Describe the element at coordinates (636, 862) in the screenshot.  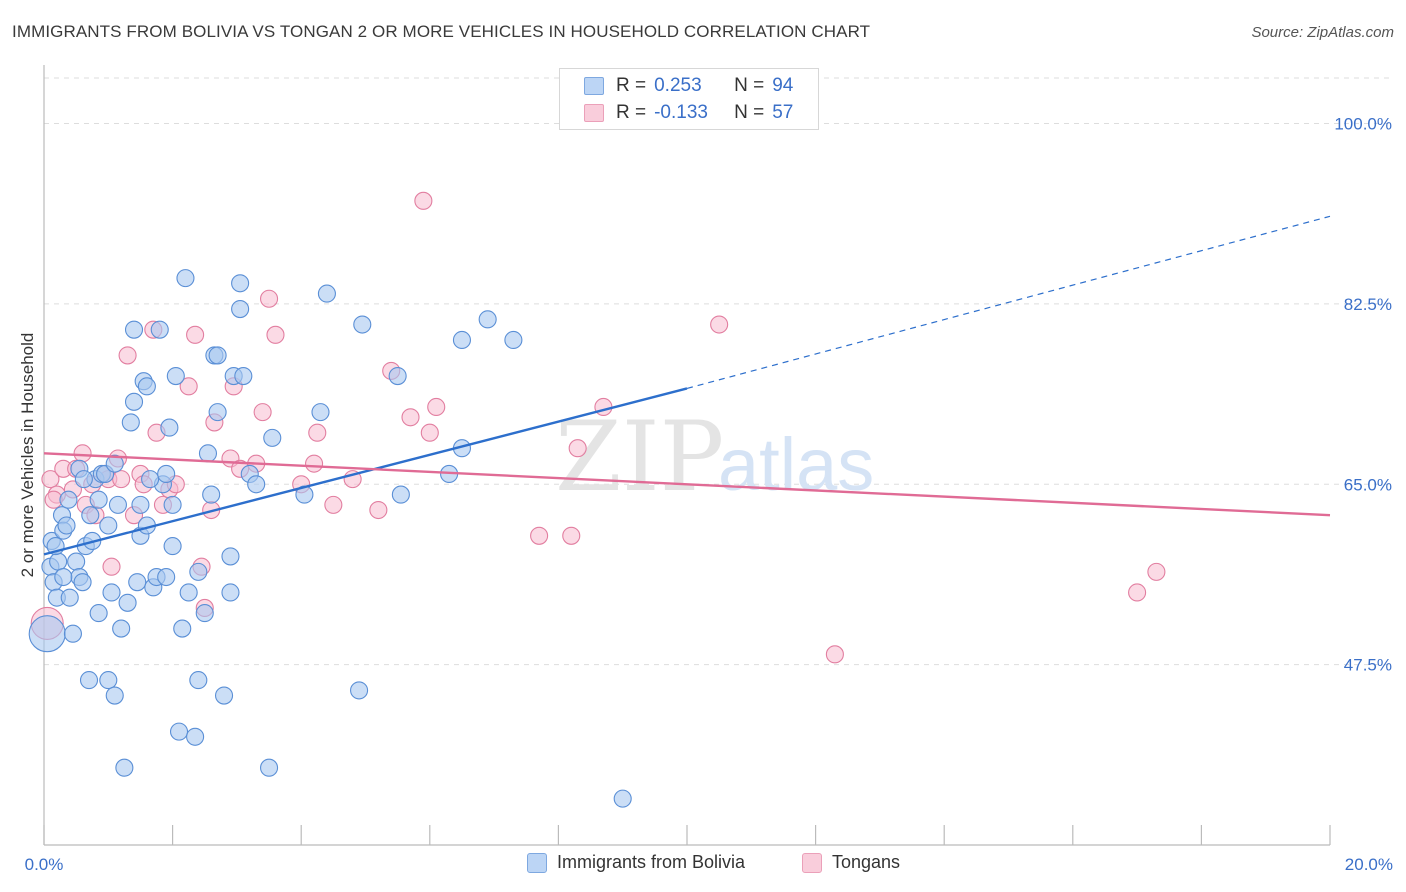
I see `legend-item-bolivia: Immigrants from Bolivia` at that location.